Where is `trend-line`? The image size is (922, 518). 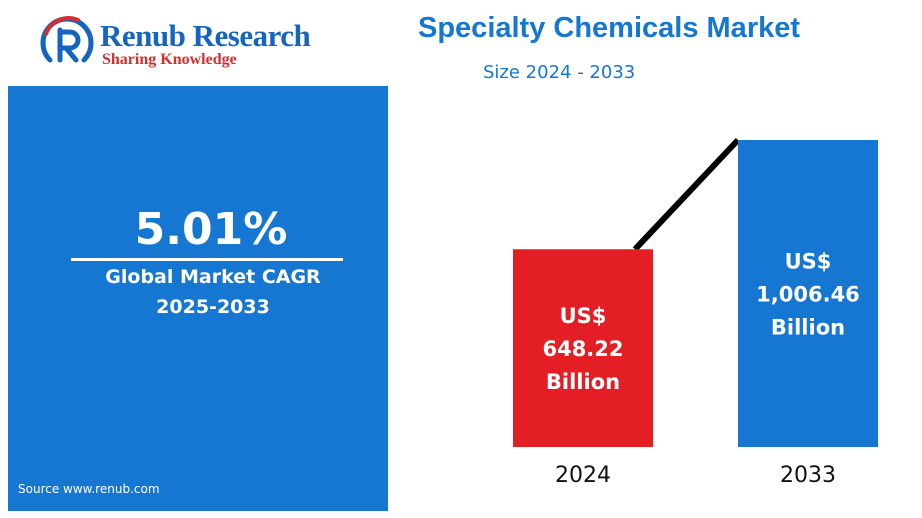
trend-line is located at coordinates (686, 194).